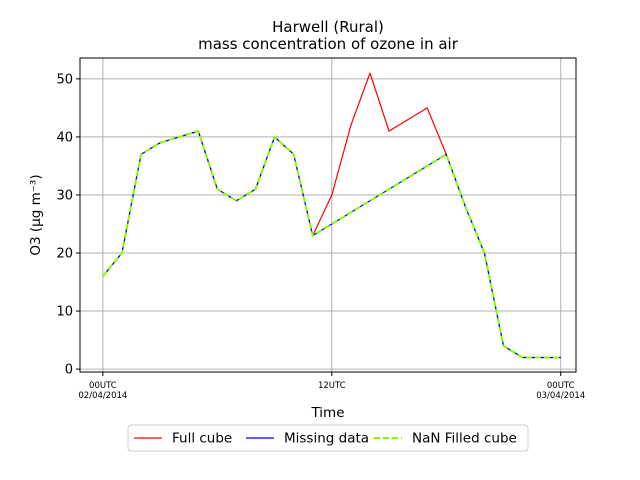 This screenshot has height=480, width=640. What do you see at coordinates (64, 79) in the screenshot?
I see `y-tick-label: 50` at bounding box center [64, 79].